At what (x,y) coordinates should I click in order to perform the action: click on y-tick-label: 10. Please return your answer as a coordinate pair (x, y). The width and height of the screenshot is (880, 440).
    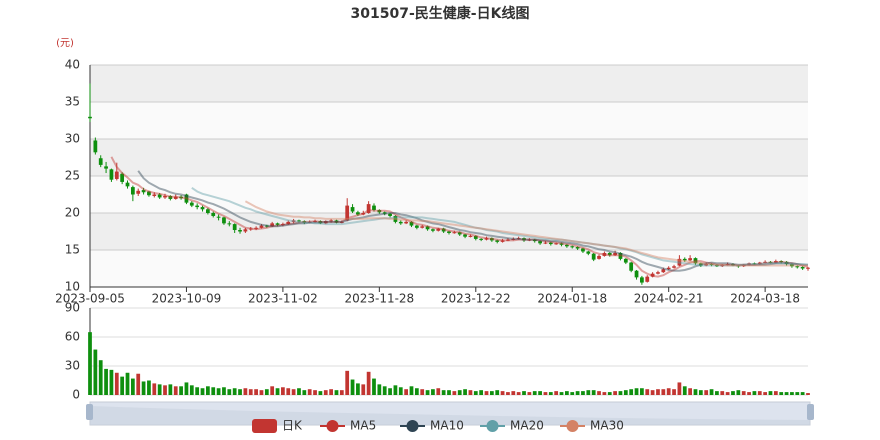
    Looking at the image, I should click on (72, 287).